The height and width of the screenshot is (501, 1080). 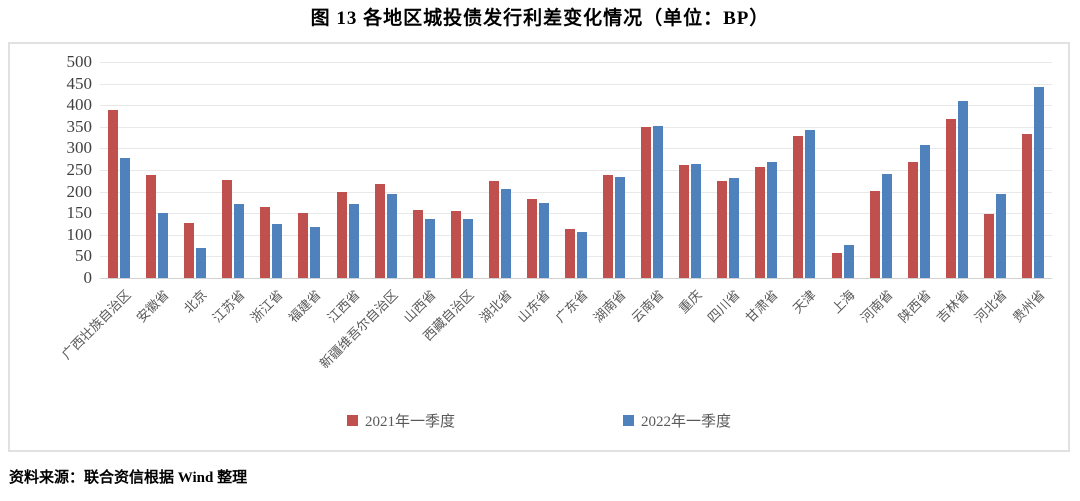 I want to click on legend-item-2022: 2022年一季度, so click(x=677, y=420).